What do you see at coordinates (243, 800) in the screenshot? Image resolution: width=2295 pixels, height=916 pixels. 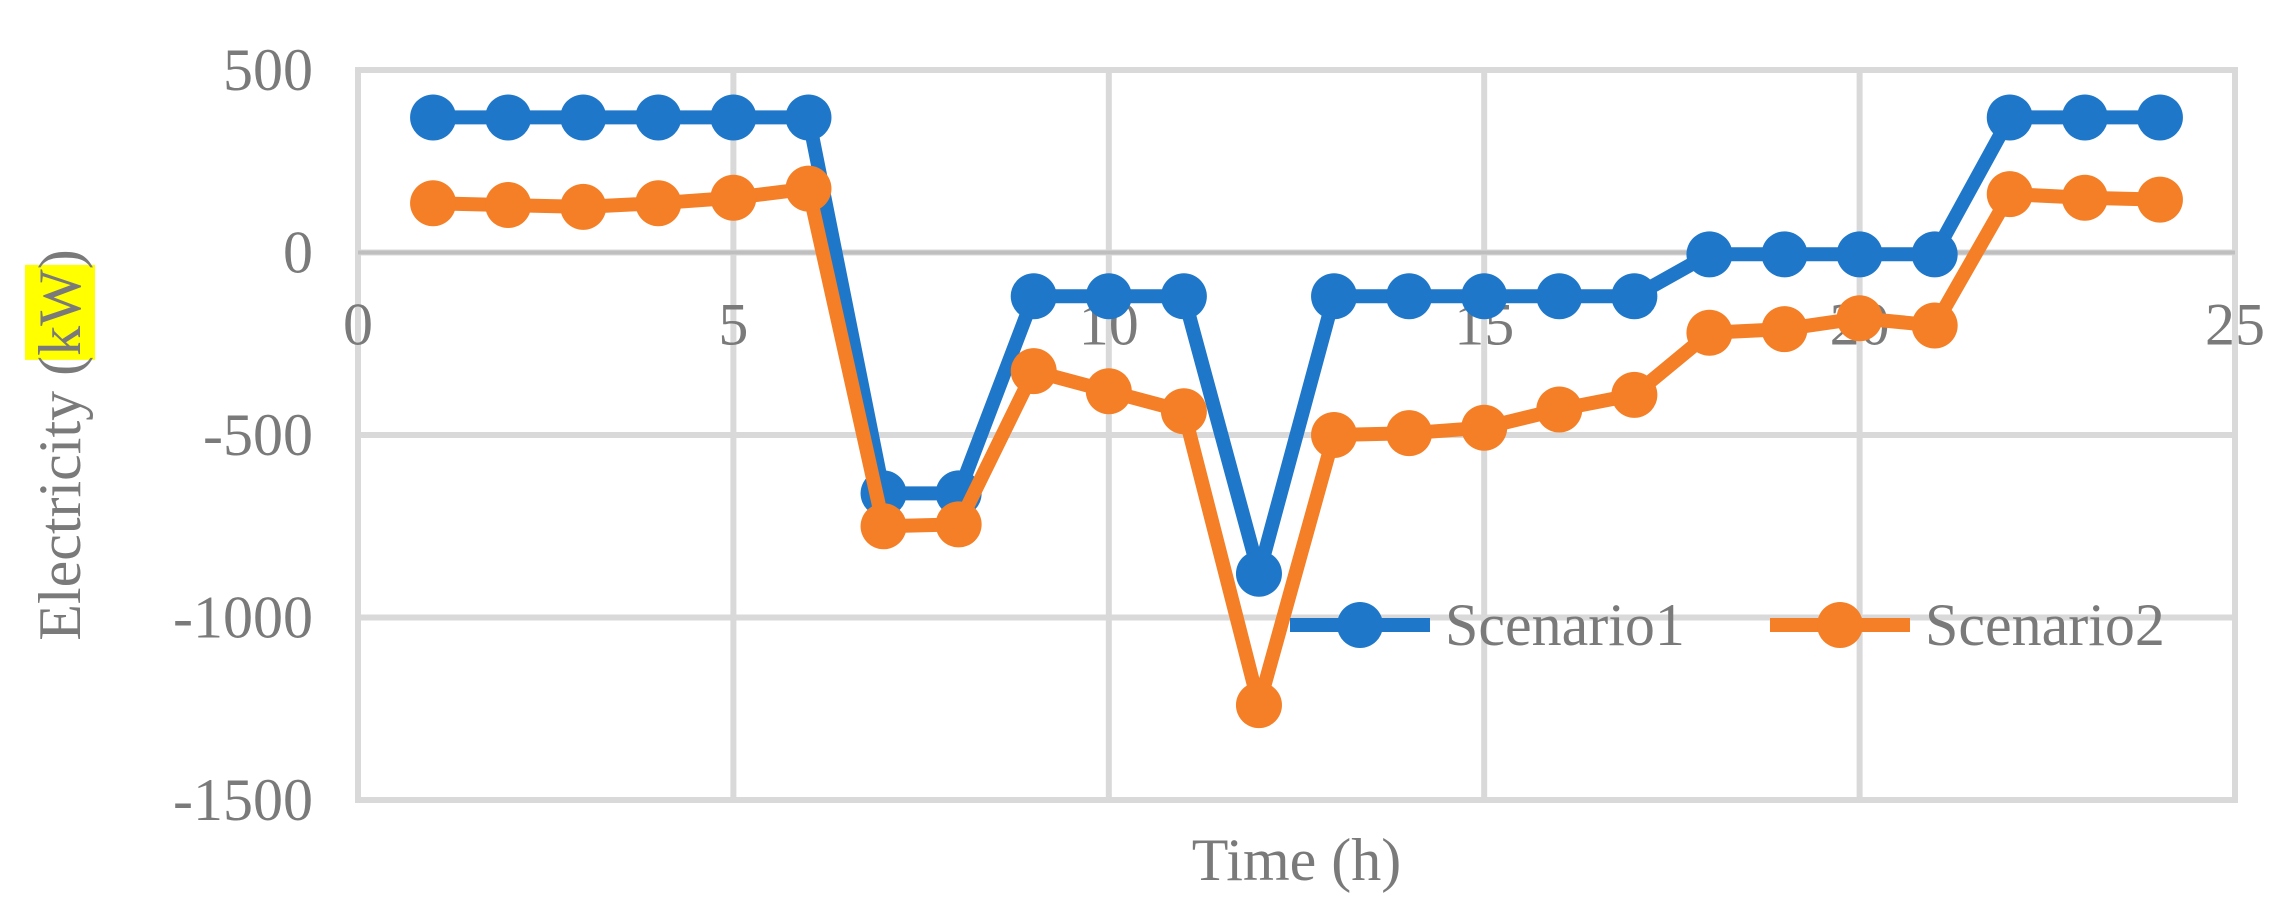 I see `y-tick-label: -1500` at bounding box center [243, 800].